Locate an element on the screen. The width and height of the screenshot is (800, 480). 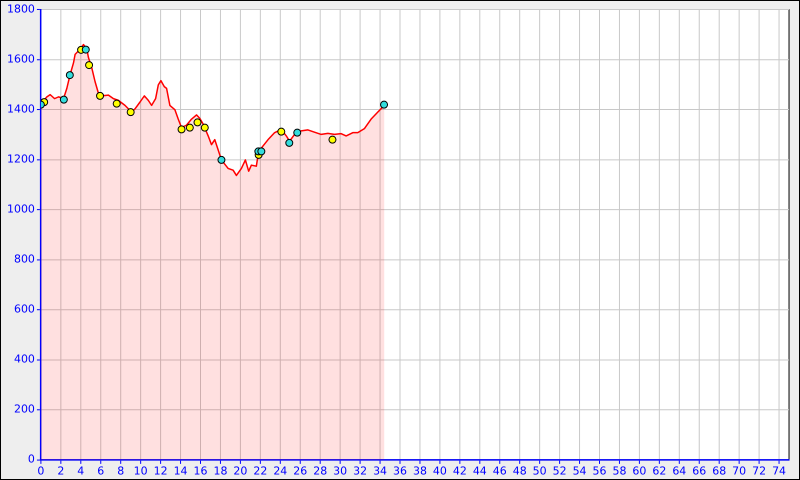
x-tick-label: 14 is located at coordinates (181, 471).